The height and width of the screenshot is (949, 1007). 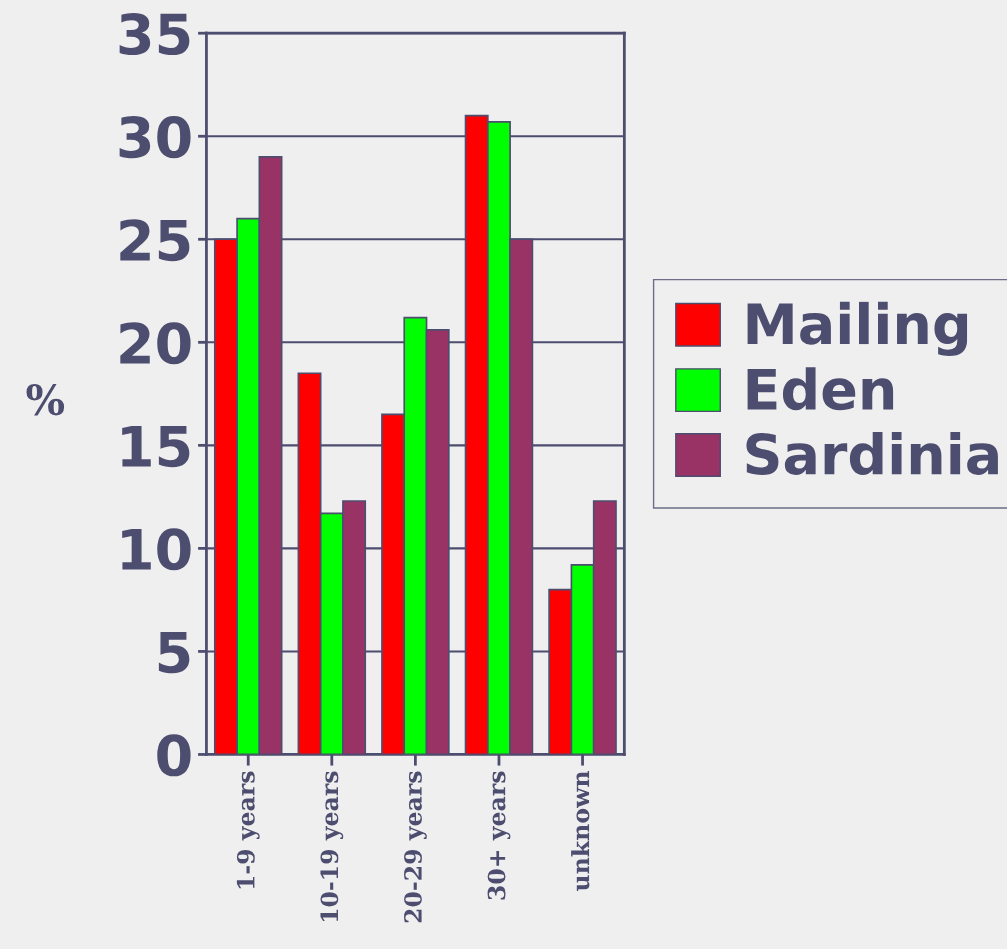 I want to click on x-tick-label: 10-19 years, so click(x=332, y=846).